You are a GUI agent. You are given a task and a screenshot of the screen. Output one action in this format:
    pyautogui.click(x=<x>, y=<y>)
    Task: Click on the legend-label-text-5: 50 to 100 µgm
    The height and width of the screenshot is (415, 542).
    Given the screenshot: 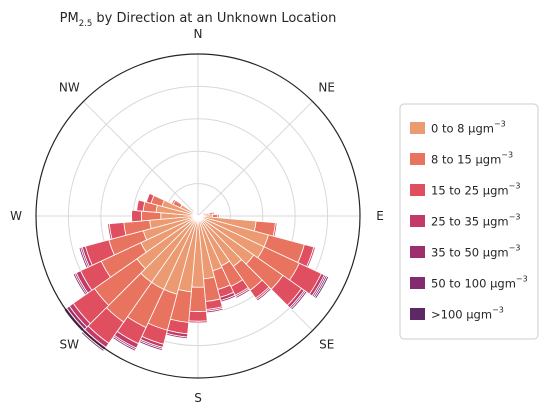 What is the action you would take?
    pyautogui.click(x=473, y=284)
    